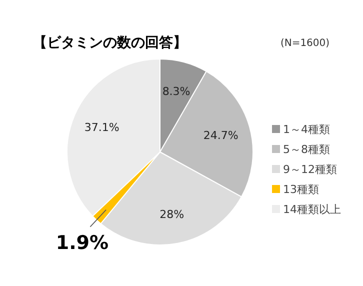 The height and width of the screenshot is (286, 363). I want to click on data-label: 28%, so click(172, 215).